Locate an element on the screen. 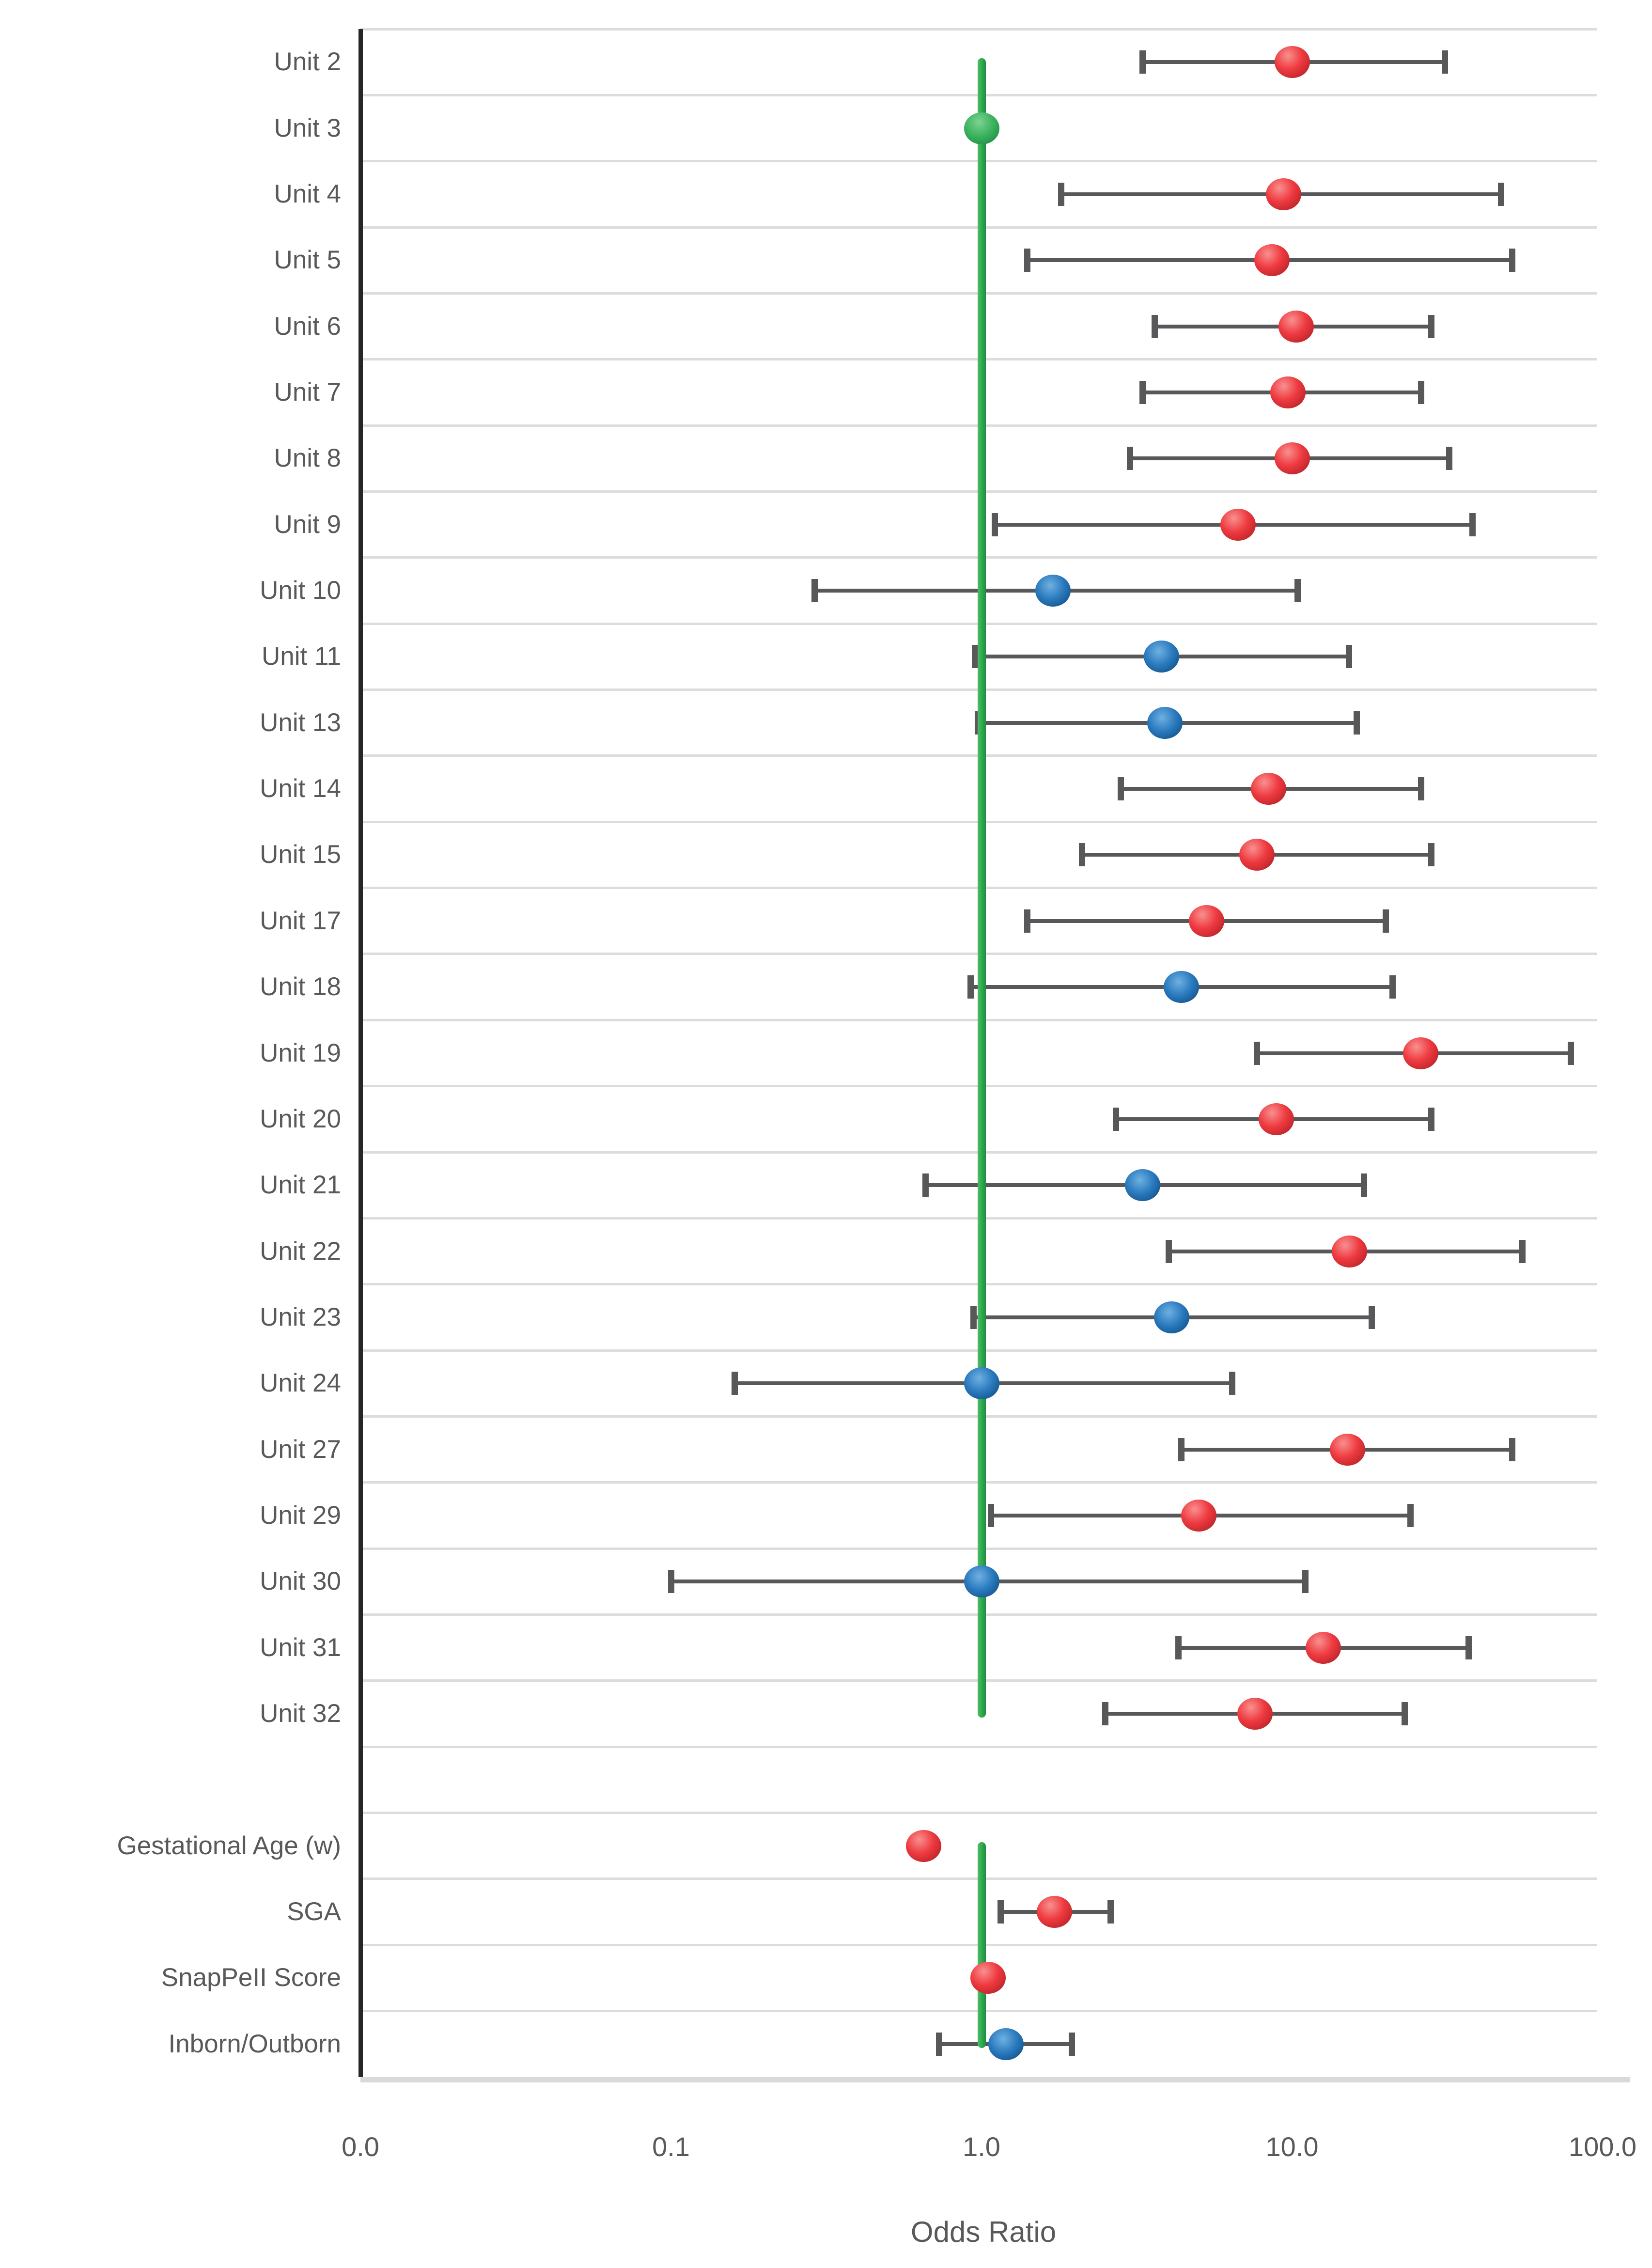 The image size is (1652, 2268). ci-cap-low-sga is located at coordinates (1000, 1912).